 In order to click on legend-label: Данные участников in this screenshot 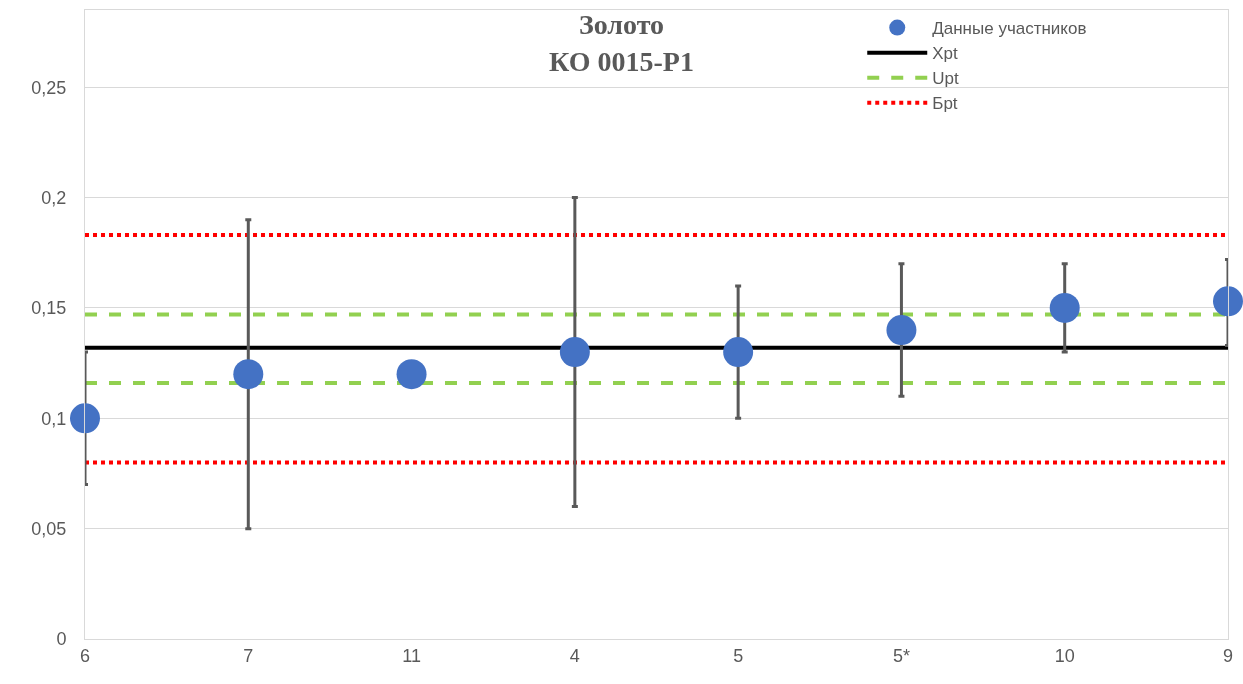, I will do `click(1009, 29)`.